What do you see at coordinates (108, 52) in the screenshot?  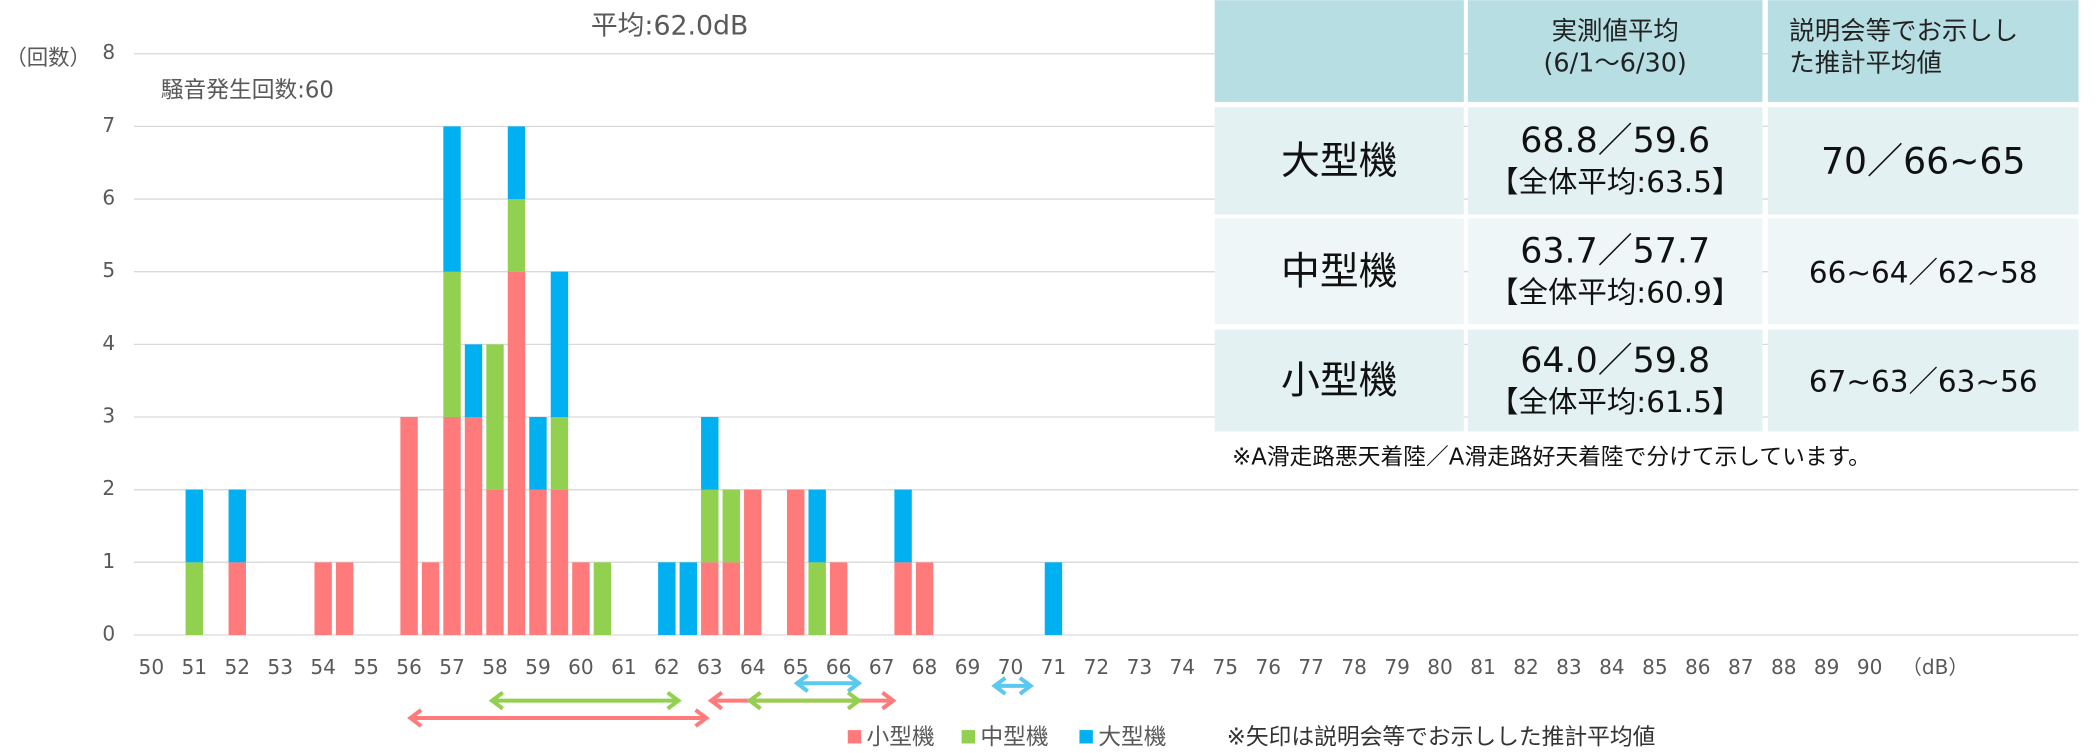 I see `y-tick-label: 8` at bounding box center [108, 52].